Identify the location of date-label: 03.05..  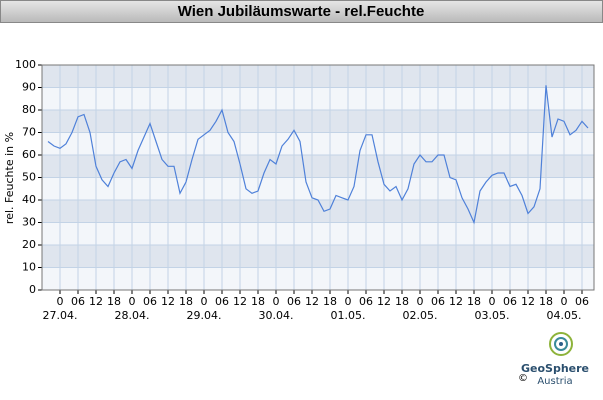
(492, 315).